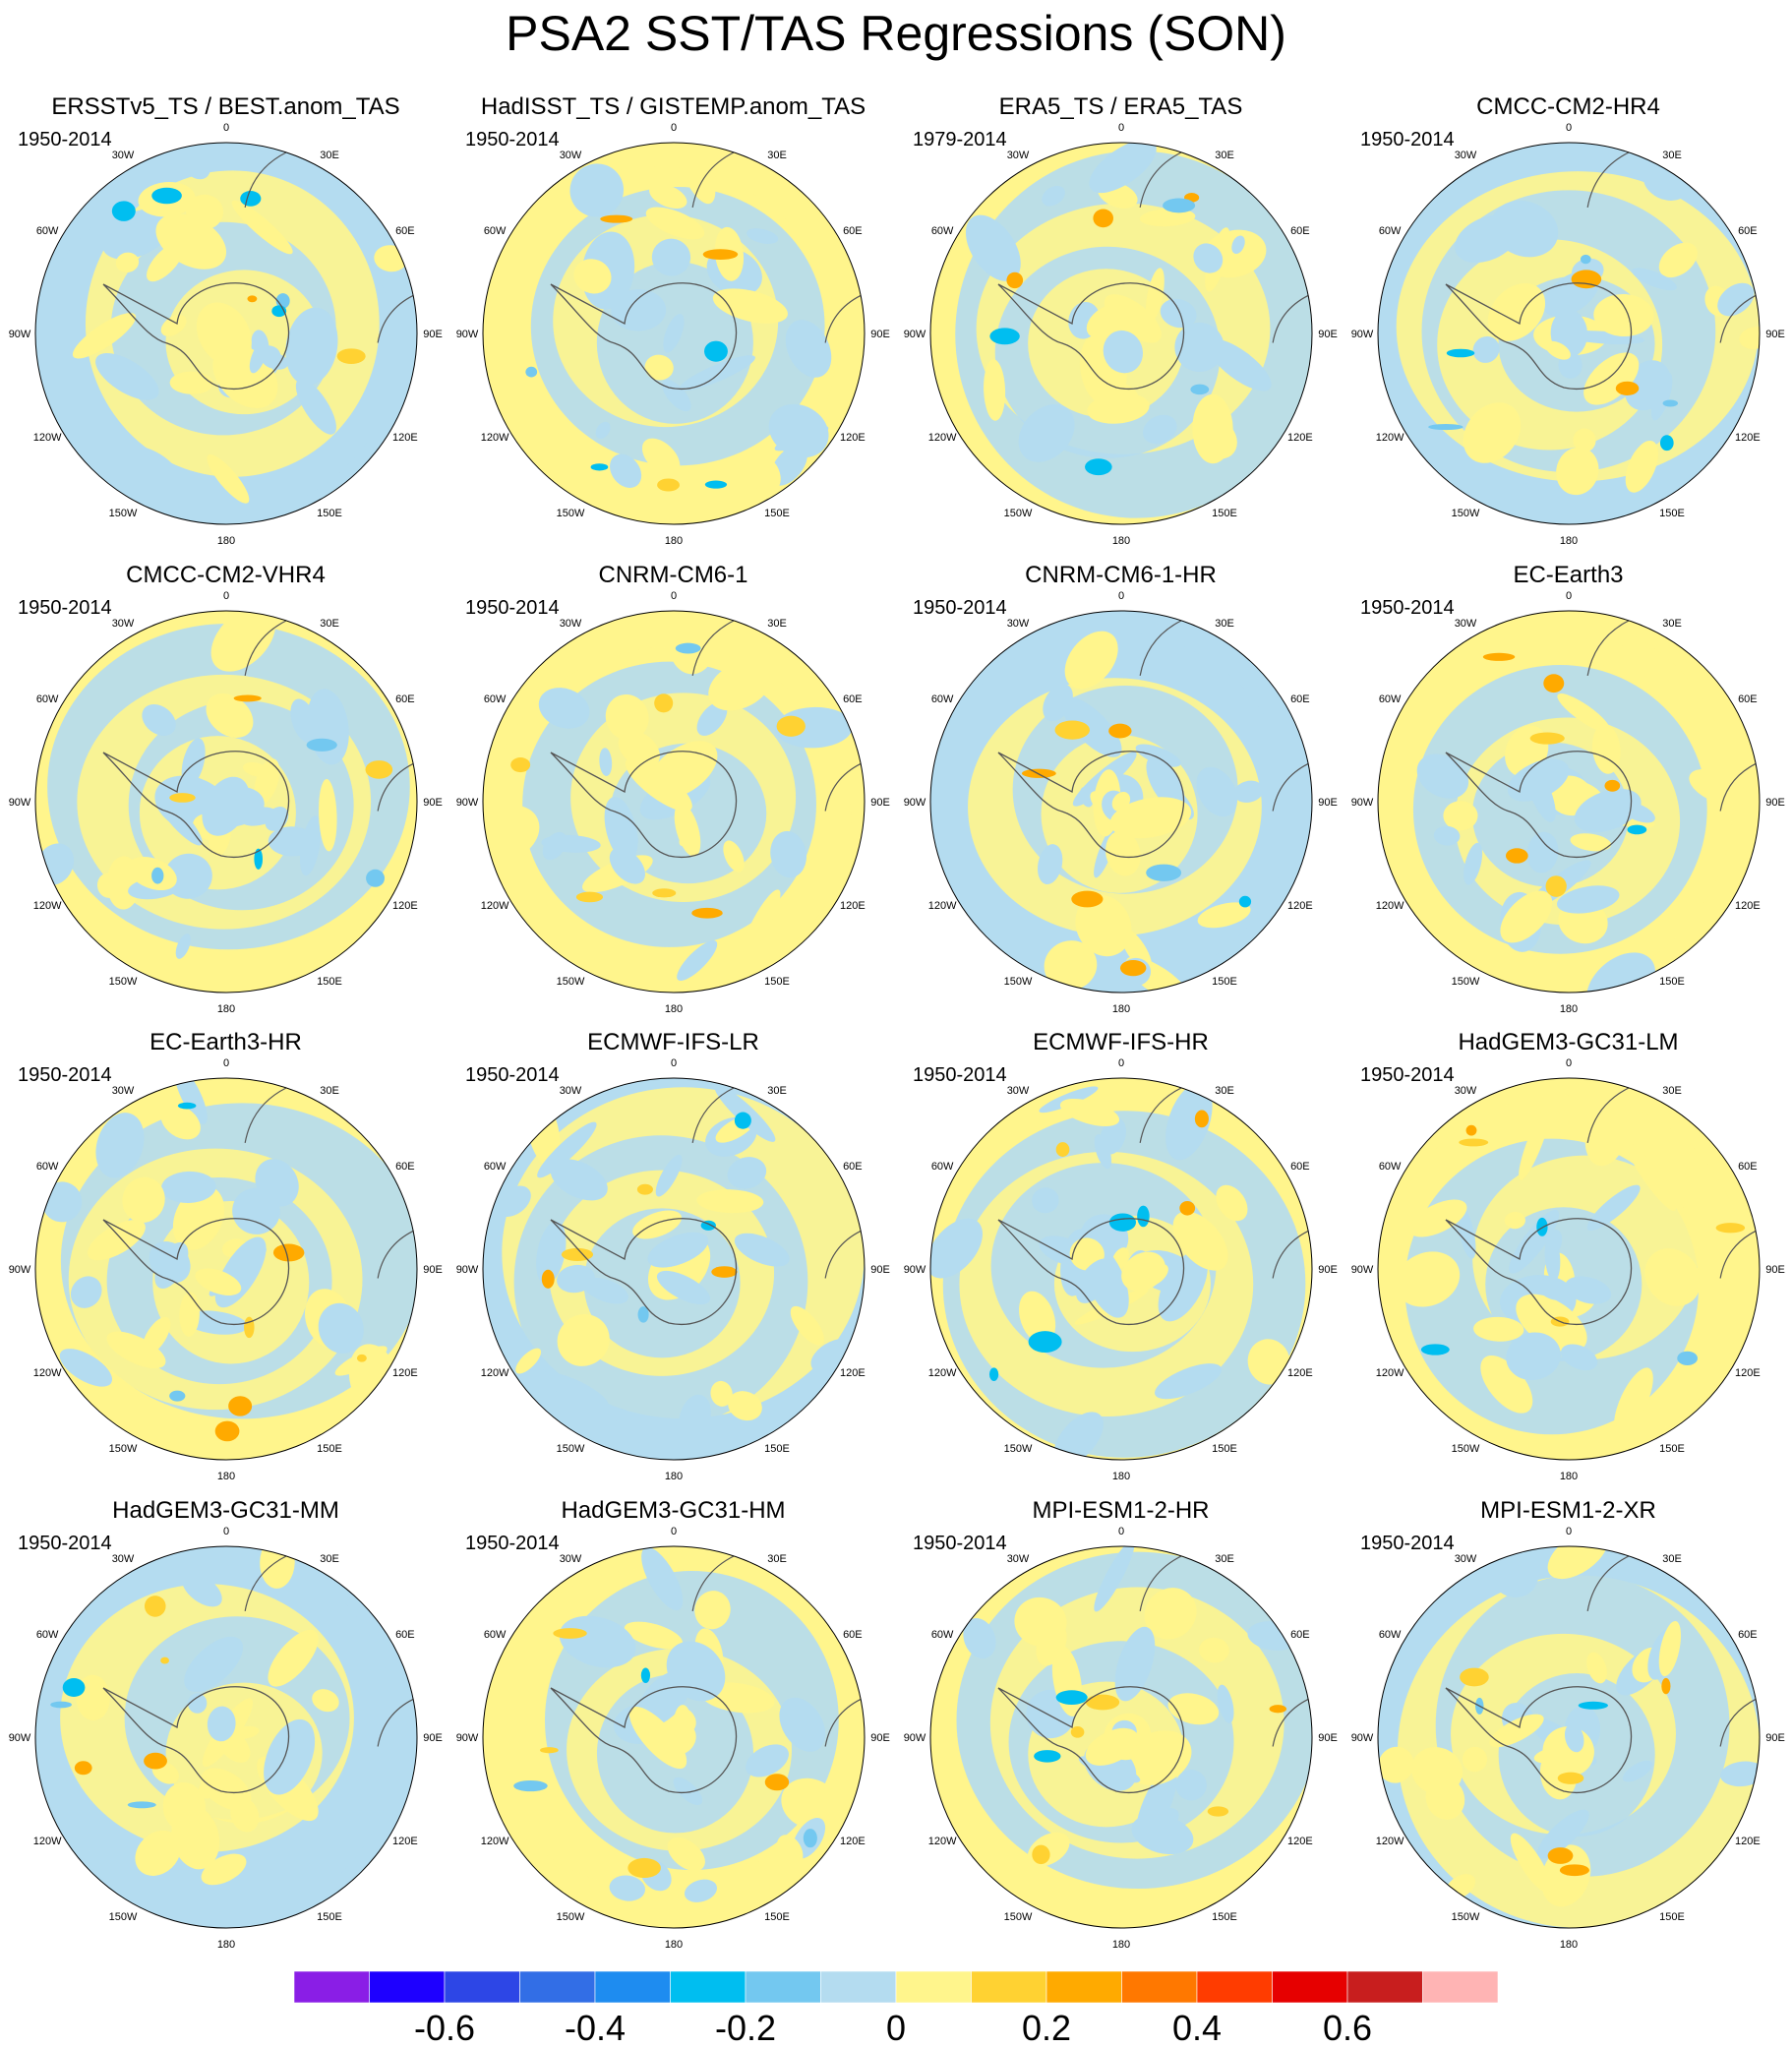  Describe the element at coordinates (225, 1510) in the screenshot. I see `panel-title: HadGEM3-GC31-MM` at that location.